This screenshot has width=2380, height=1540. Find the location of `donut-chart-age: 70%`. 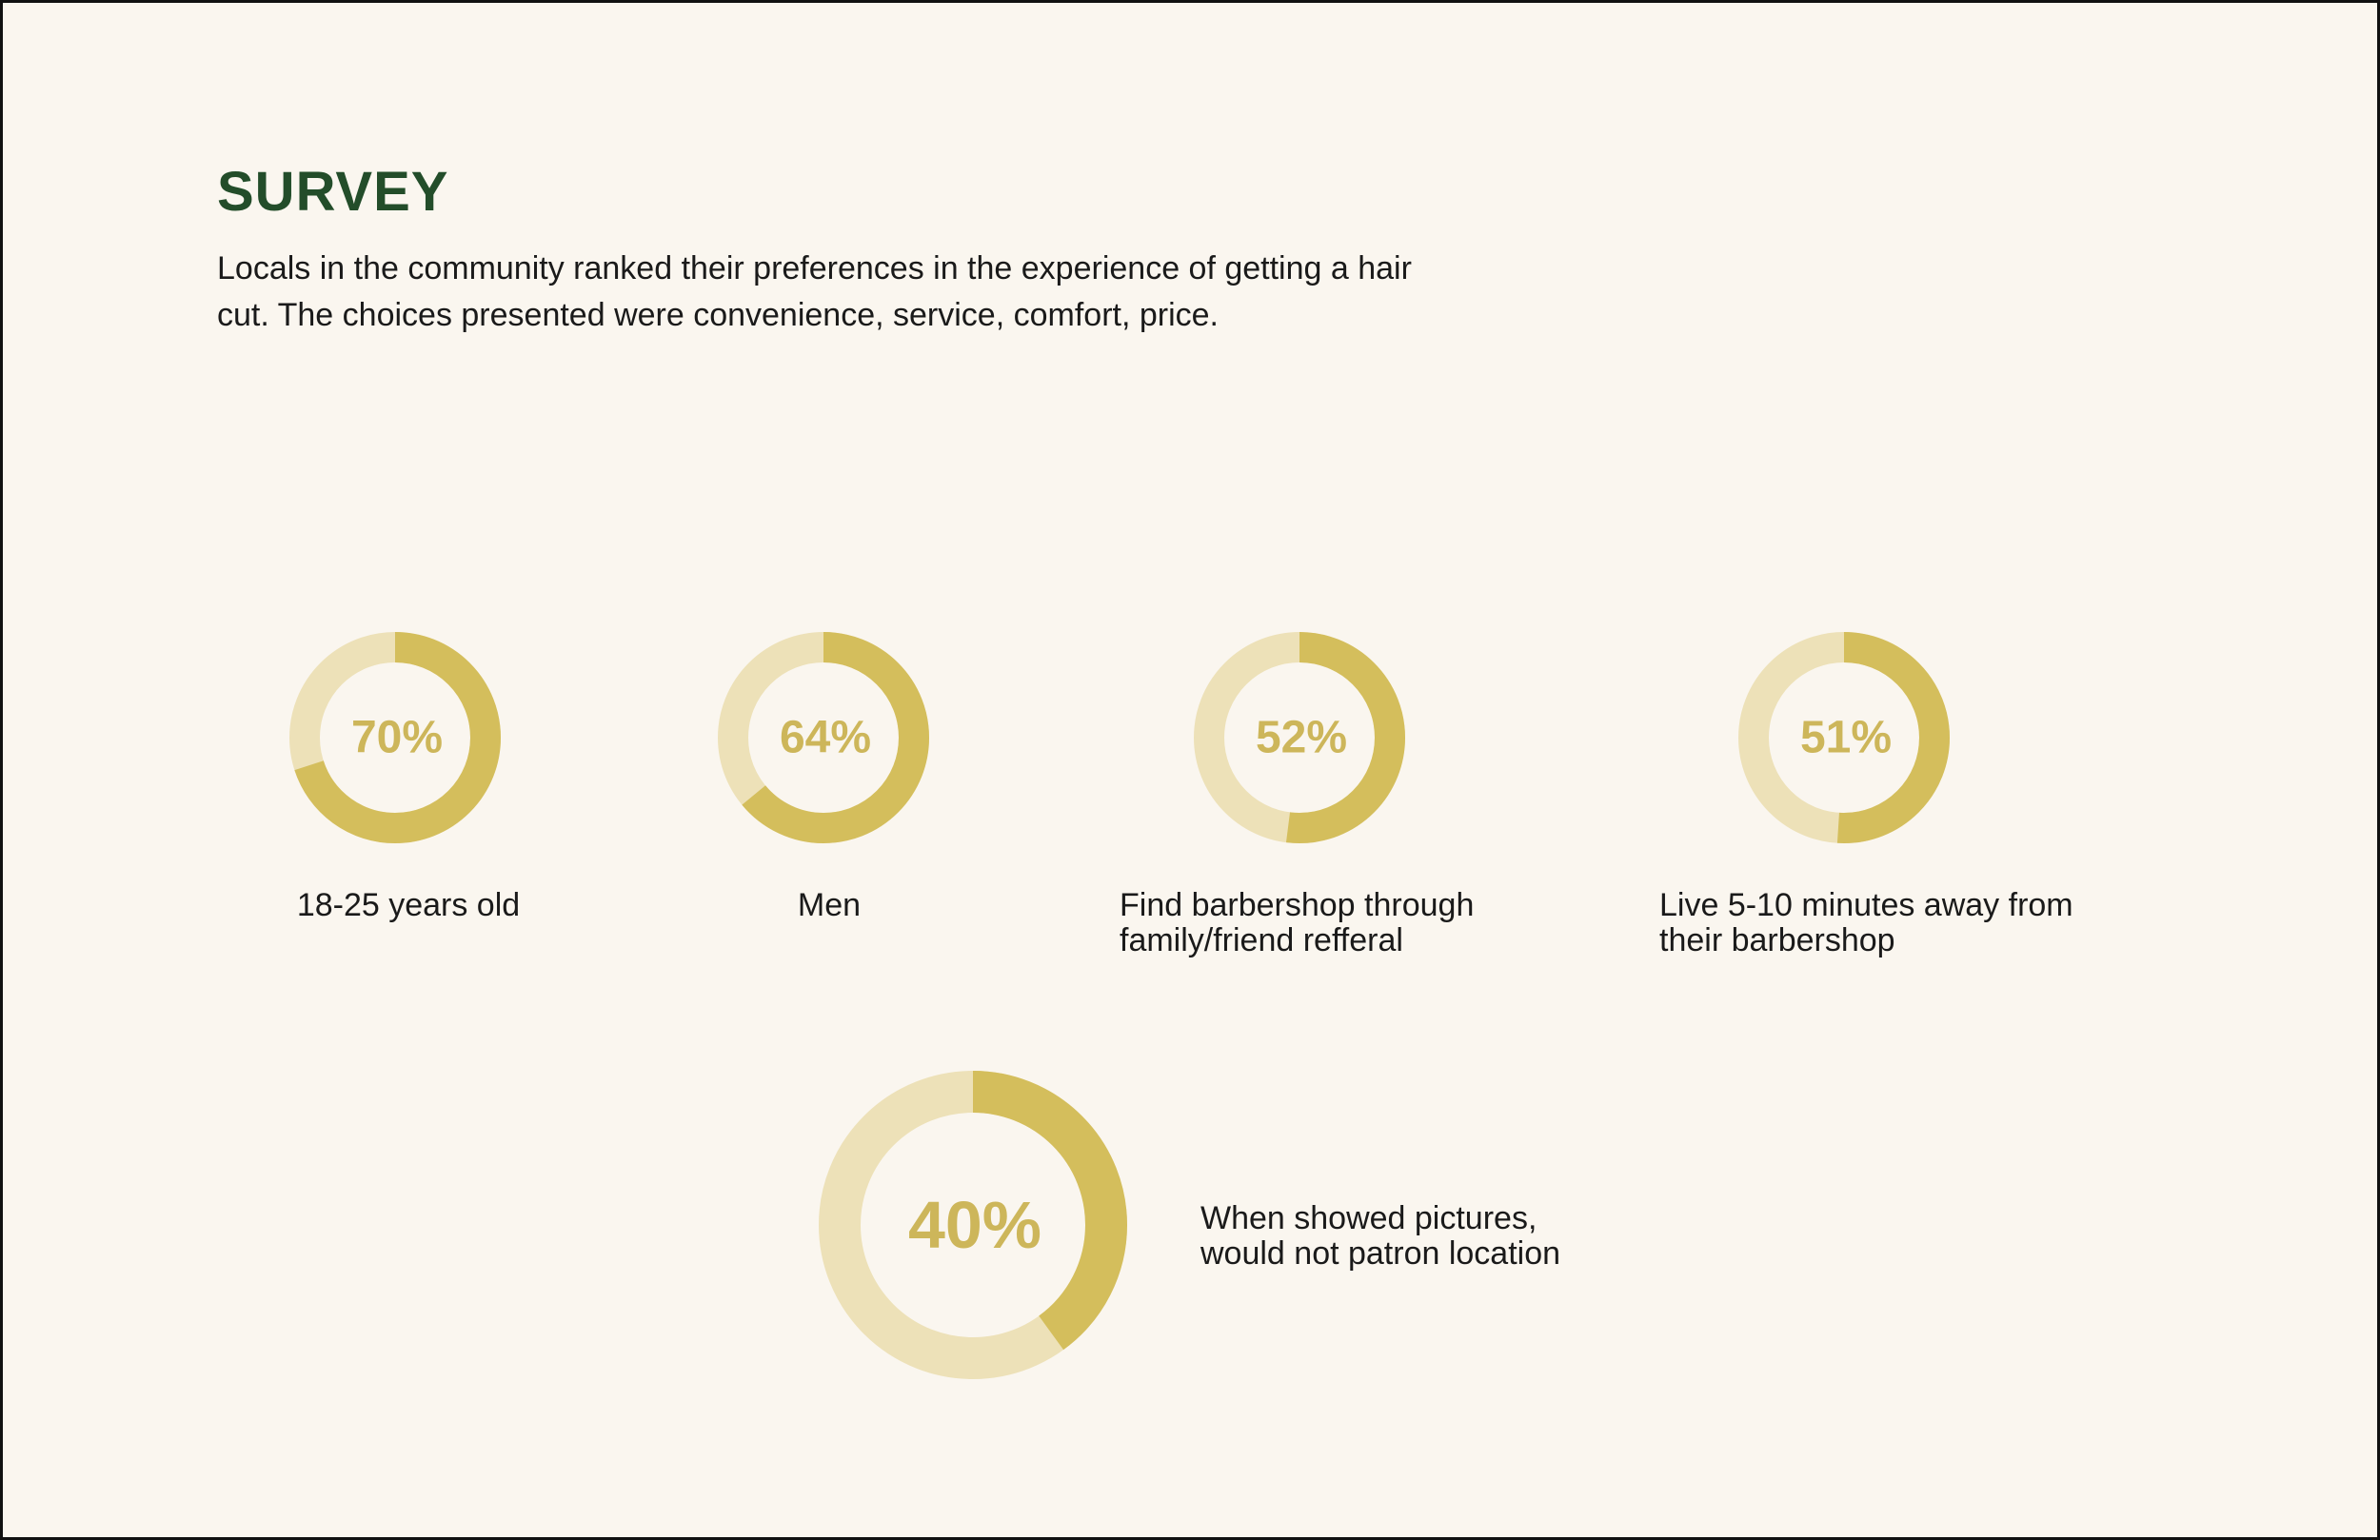

donut-chart-age: 70% is located at coordinates (395, 737).